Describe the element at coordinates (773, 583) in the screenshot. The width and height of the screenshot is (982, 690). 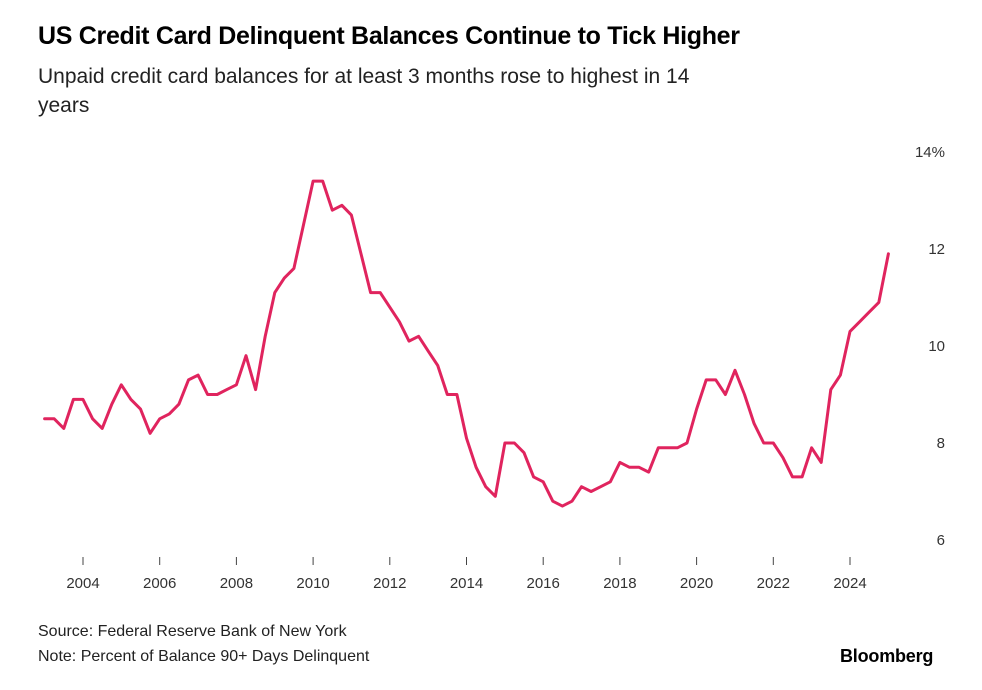
I see `x-tick-label: 2022` at that location.